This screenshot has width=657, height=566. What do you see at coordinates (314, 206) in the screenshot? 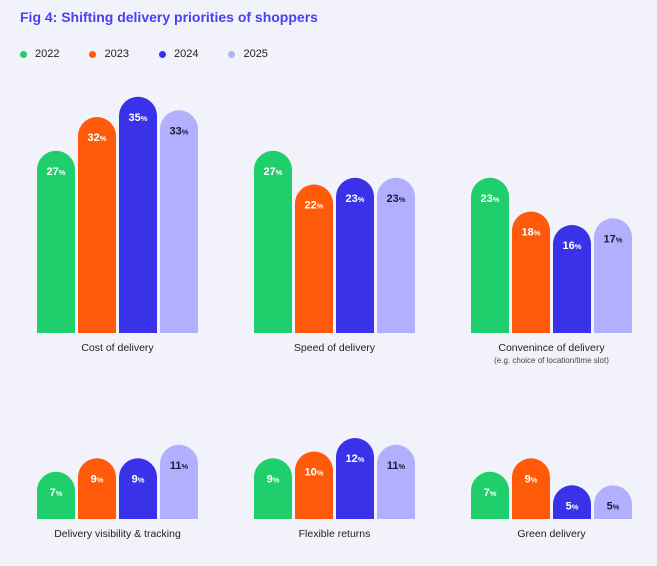
I see `data-label: 22%` at bounding box center [314, 206].